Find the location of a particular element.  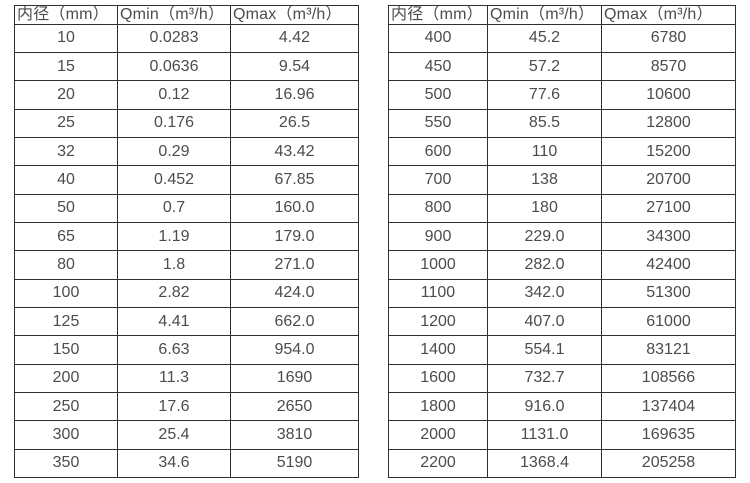

table-cell: 26.5 is located at coordinates (294, 123).